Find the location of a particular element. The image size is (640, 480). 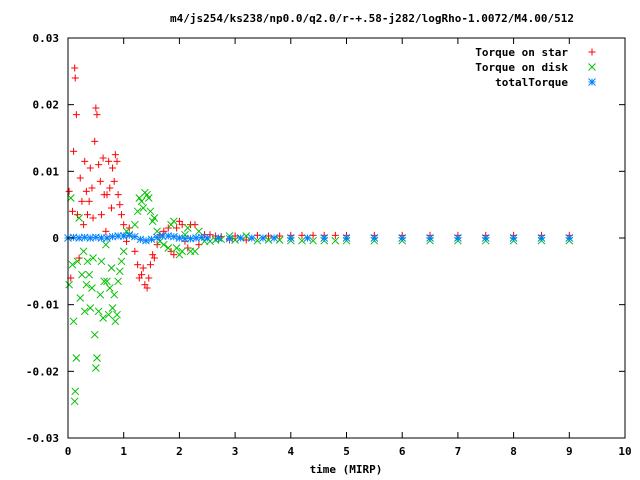

x-tick-label: 5 is located at coordinates (346, 451).